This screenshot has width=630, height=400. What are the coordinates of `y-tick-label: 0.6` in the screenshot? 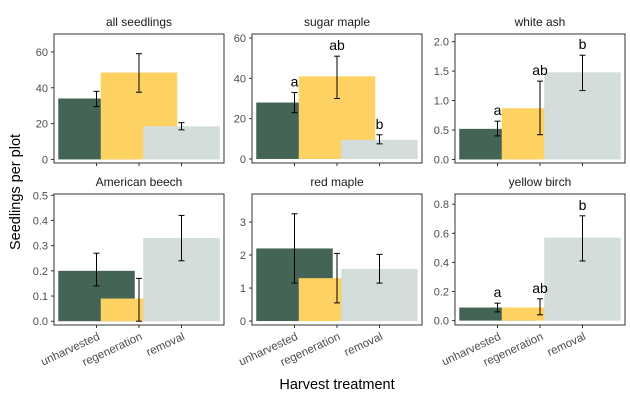 It's located at (441, 234).